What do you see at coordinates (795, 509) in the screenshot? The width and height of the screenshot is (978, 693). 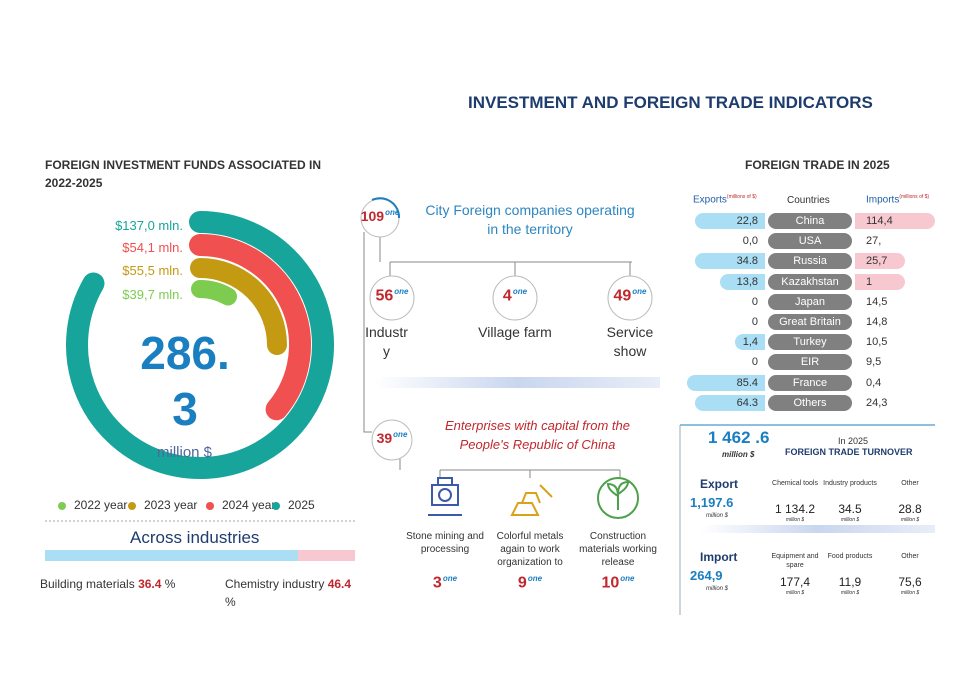 I see `item-value: 1 134.2` at bounding box center [795, 509].